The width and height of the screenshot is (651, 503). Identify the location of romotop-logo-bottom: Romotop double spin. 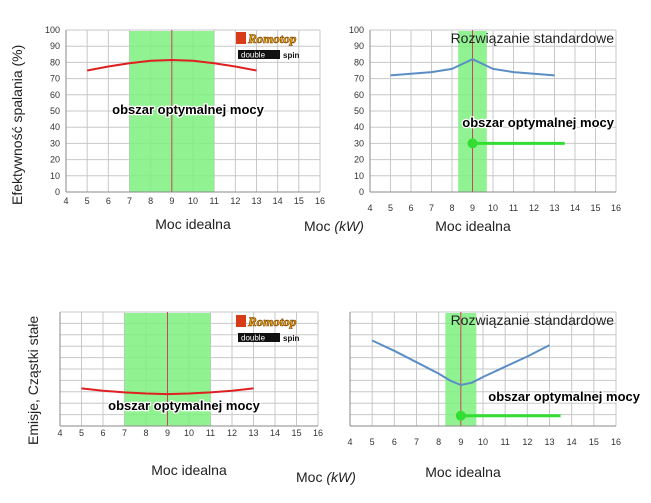
(268, 328).